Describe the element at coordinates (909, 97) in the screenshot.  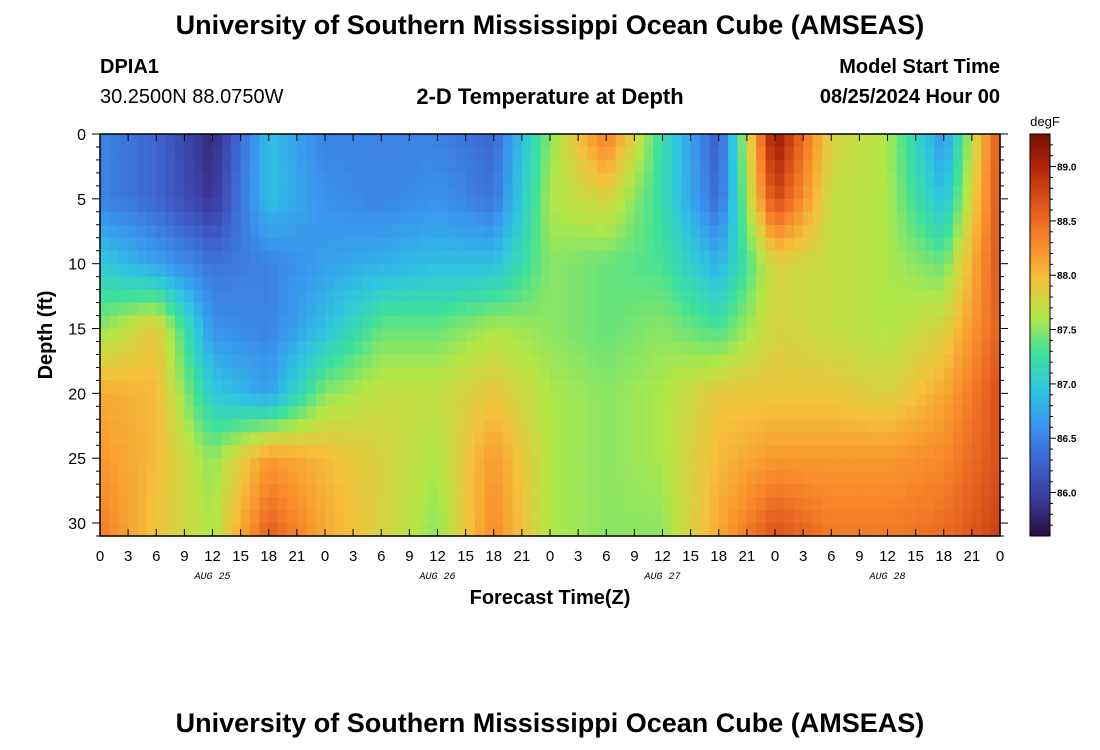
I see `model-start-value: 08/25/2024 Hour 00` at that location.